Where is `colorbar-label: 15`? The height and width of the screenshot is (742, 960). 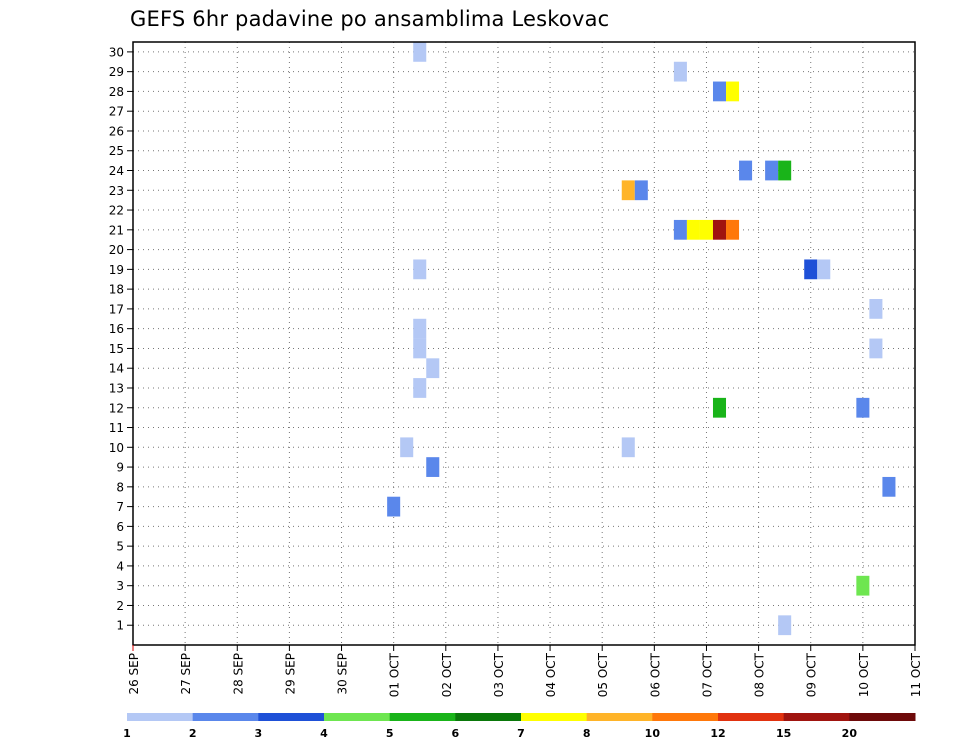 colorbar-label: 15 is located at coordinates (783, 733).